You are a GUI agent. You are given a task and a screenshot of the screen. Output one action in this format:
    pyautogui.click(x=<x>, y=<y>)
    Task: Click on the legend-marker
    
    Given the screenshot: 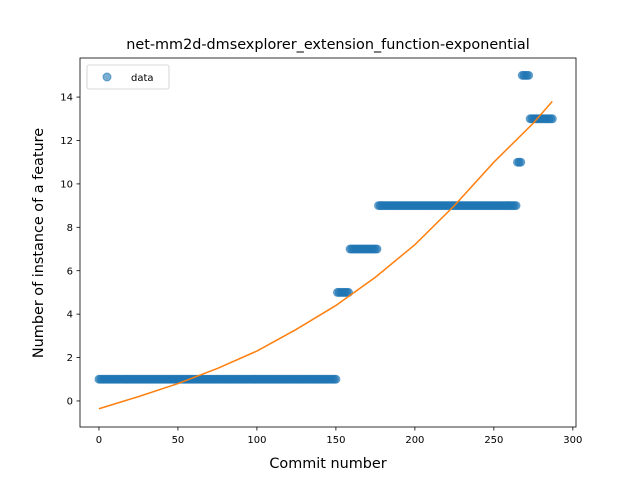 What is the action you would take?
    pyautogui.click(x=107, y=77)
    